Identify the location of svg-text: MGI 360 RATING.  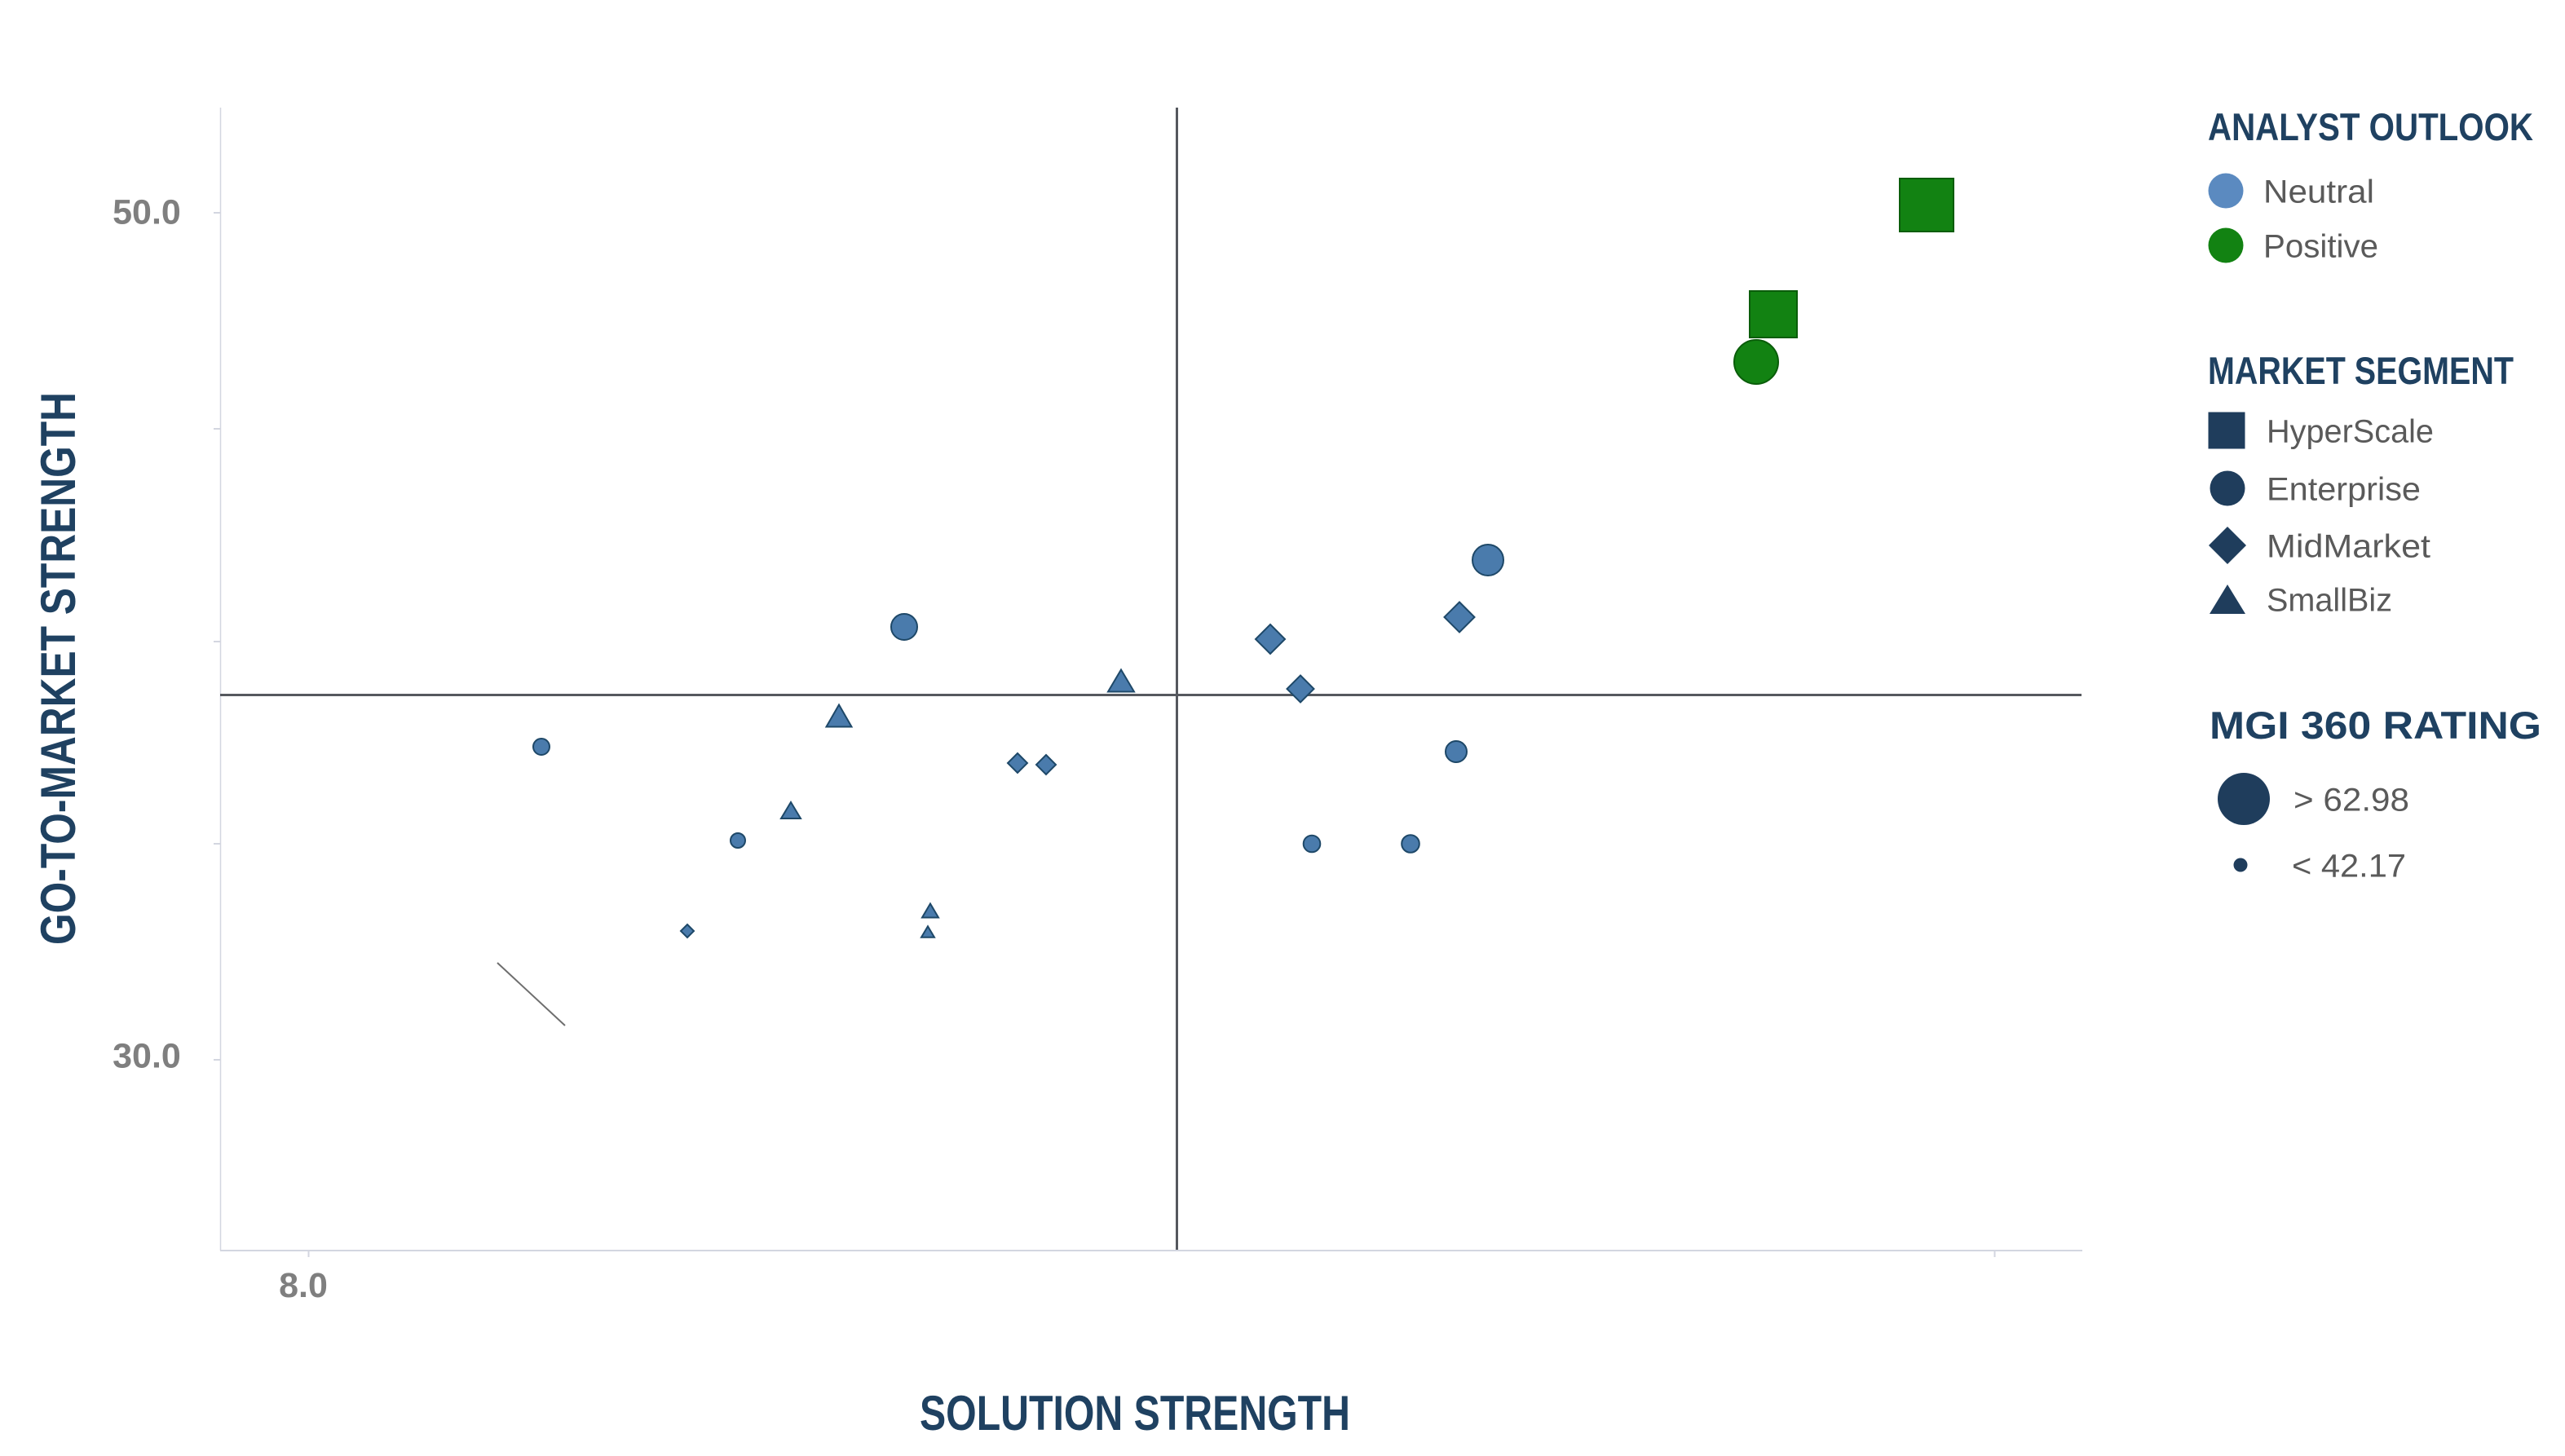
(2376, 726).